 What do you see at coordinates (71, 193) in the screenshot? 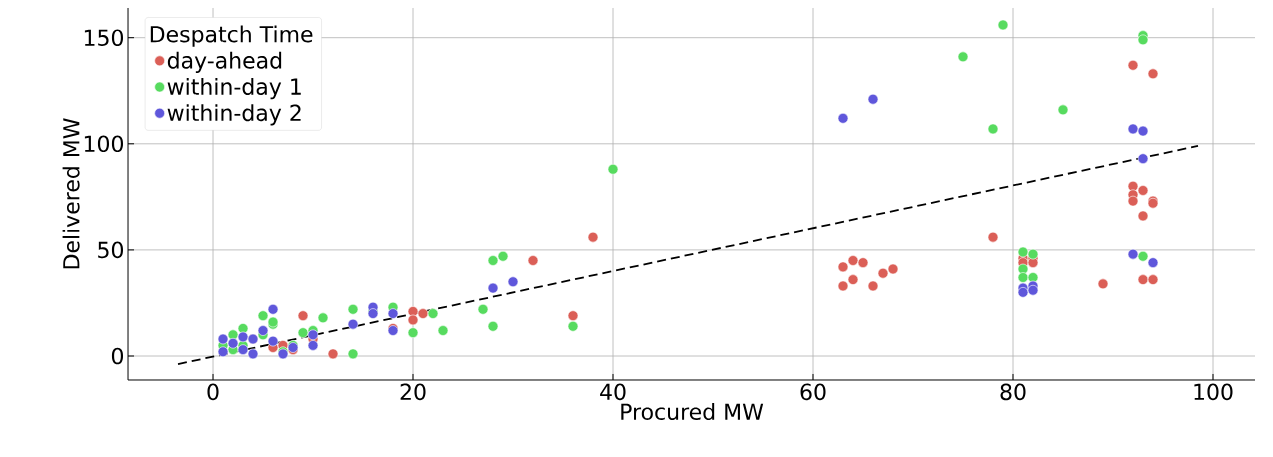
I see `y-axis-title: Delivered MW` at bounding box center [71, 193].